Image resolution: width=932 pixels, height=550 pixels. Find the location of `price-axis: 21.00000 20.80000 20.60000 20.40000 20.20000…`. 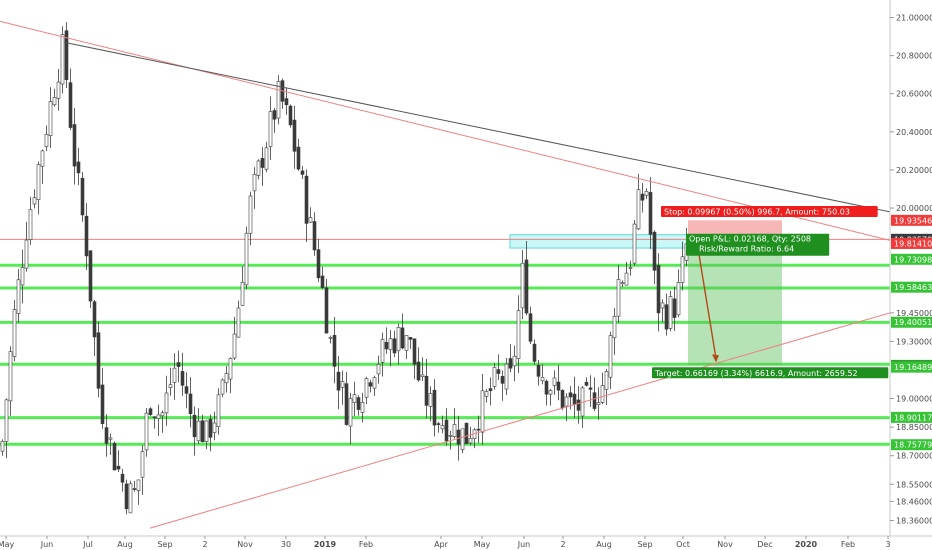

price-axis: 21.00000 20.80000 20.60000 20.40000 20.20000… is located at coordinates (910, 275).